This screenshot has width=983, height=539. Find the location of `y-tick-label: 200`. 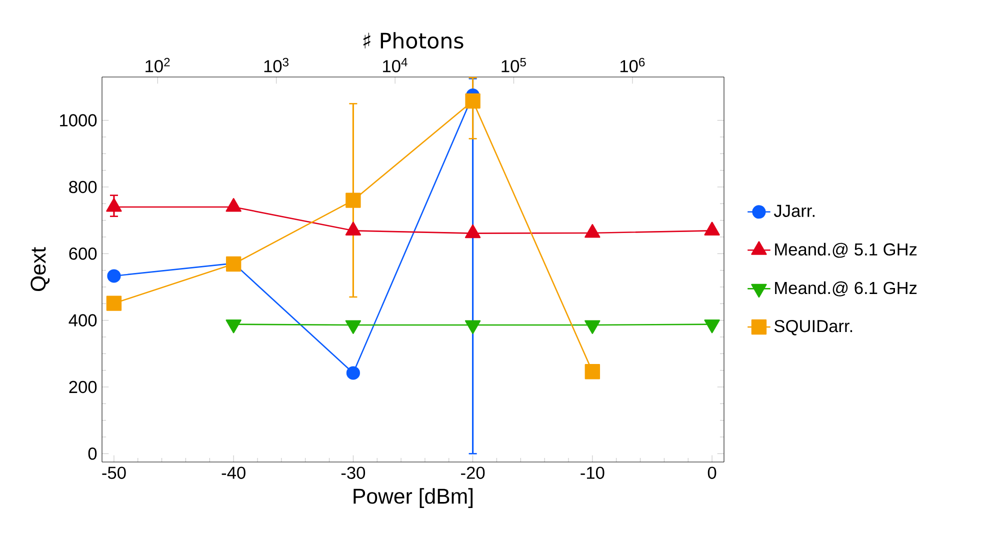

y-tick-label: 200 is located at coordinates (83, 387).